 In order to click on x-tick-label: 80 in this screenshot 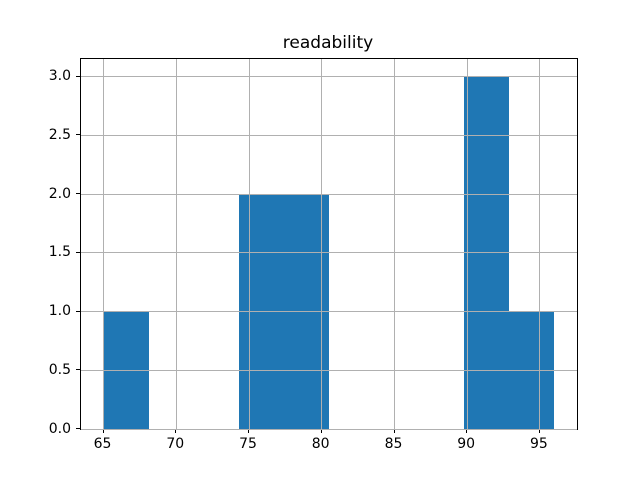, I will do `click(320, 444)`.